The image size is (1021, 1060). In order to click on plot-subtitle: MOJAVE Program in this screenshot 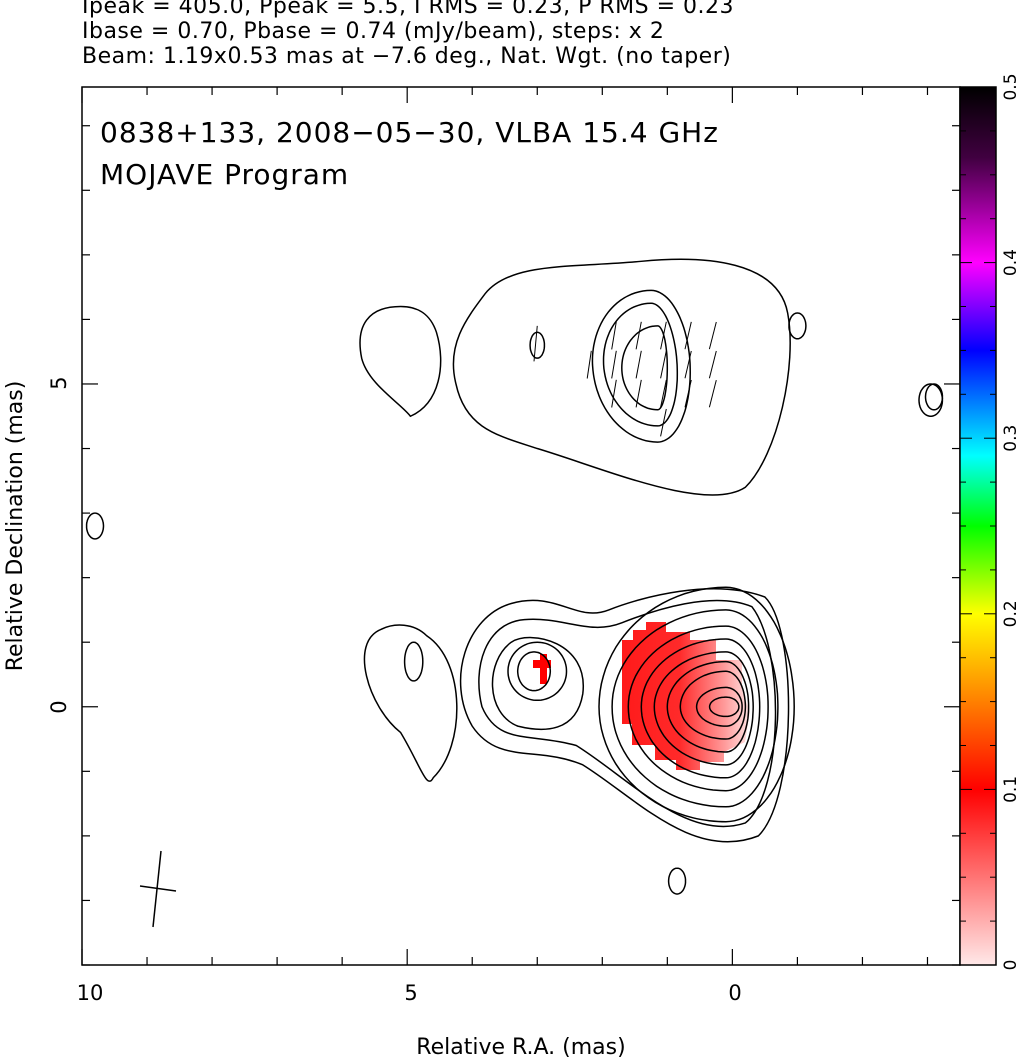, I will do `click(224, 174)`.